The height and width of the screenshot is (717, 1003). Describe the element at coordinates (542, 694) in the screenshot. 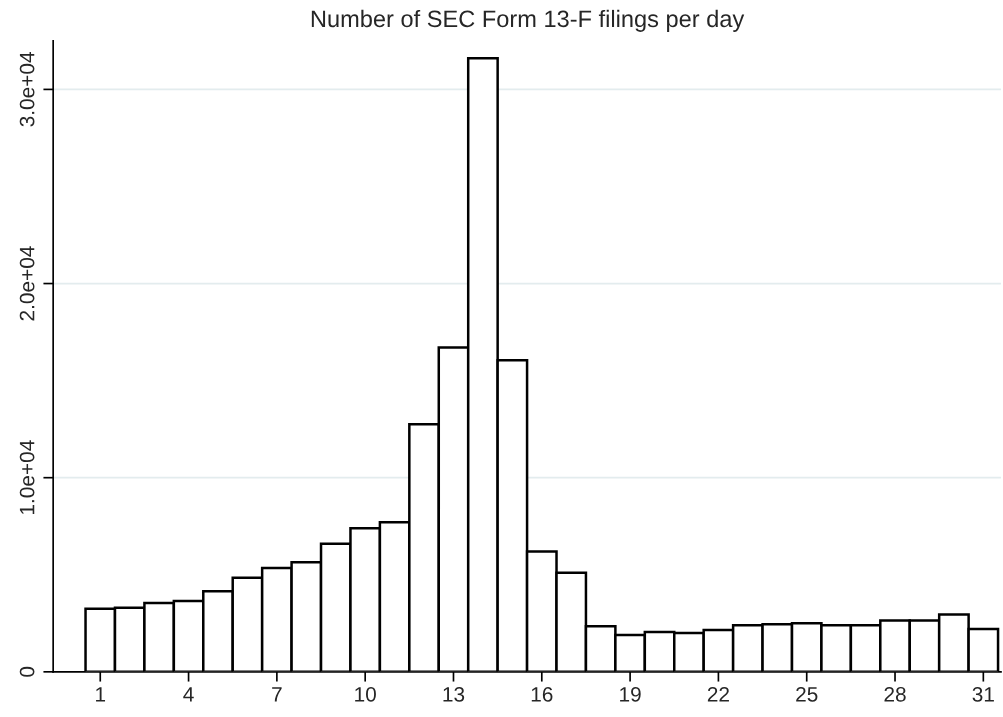

I see `x-tick-label: 16` at that location.